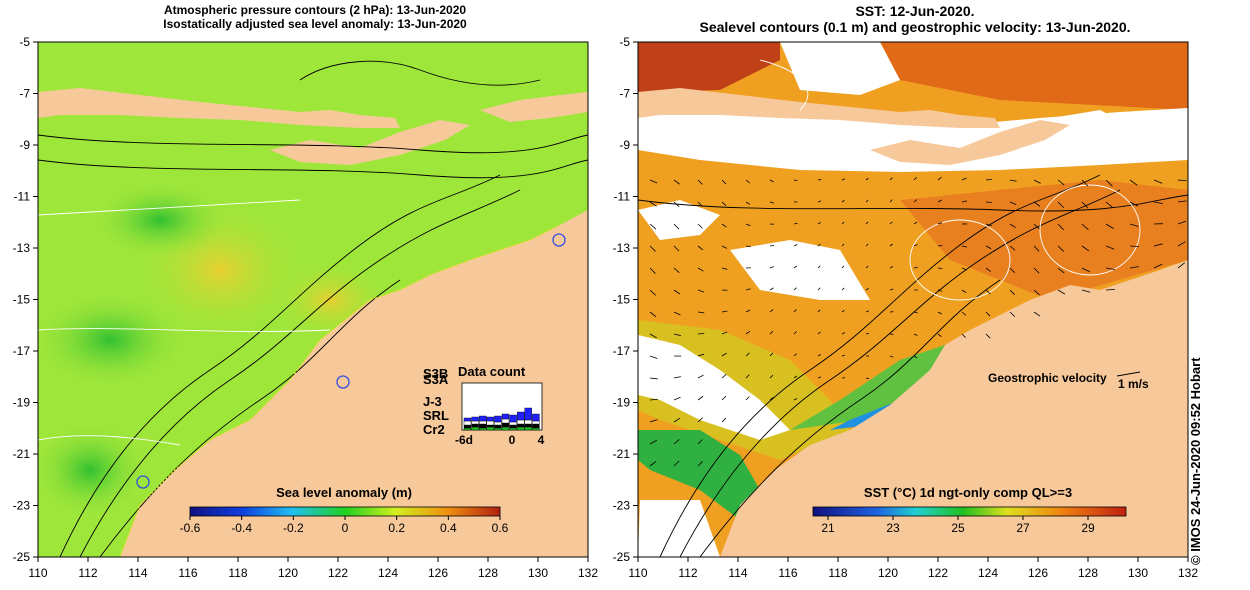 This screenshot has width=1250, height=590. Describe the element at coordinates (1128, 374) in the screenshot. I see `velocity-scale-arrow` at that location.